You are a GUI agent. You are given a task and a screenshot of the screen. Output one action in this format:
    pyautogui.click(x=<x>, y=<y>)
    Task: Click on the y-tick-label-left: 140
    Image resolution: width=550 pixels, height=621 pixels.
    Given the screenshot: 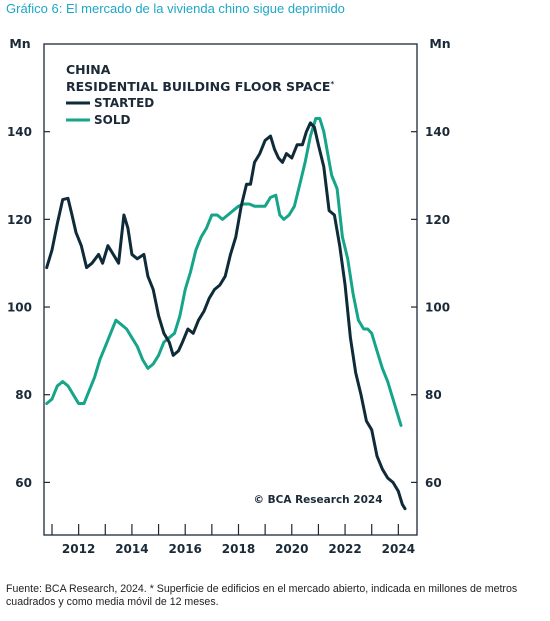 What is the action you would take?
    pyautogui.click(x=19, y=132)
    